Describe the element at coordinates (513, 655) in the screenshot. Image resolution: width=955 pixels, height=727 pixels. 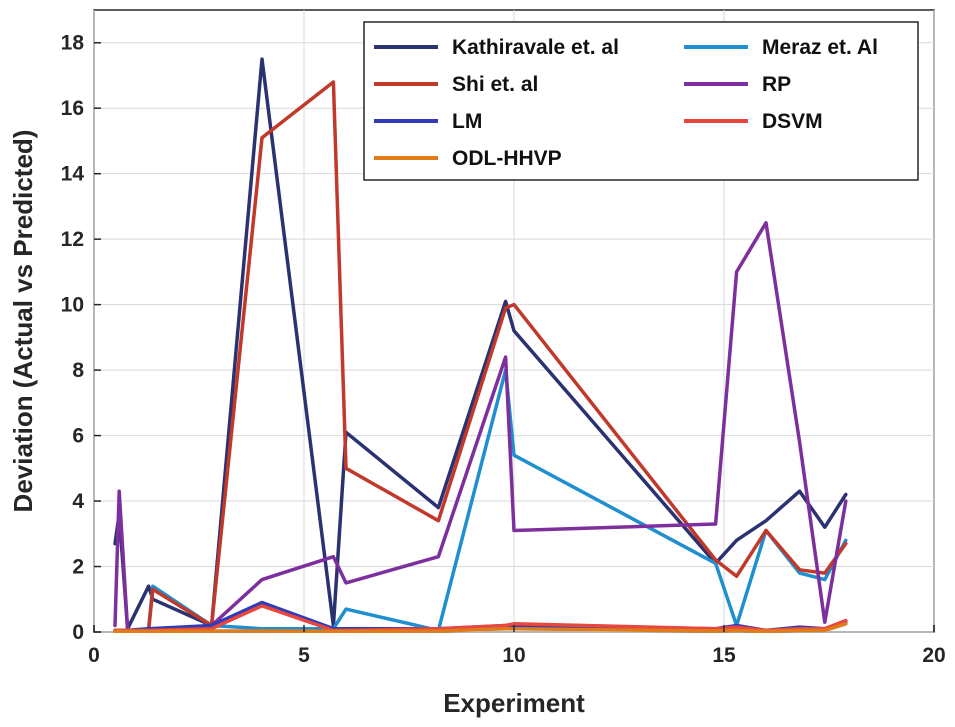
I see `x-tick-label: 10` at that location.